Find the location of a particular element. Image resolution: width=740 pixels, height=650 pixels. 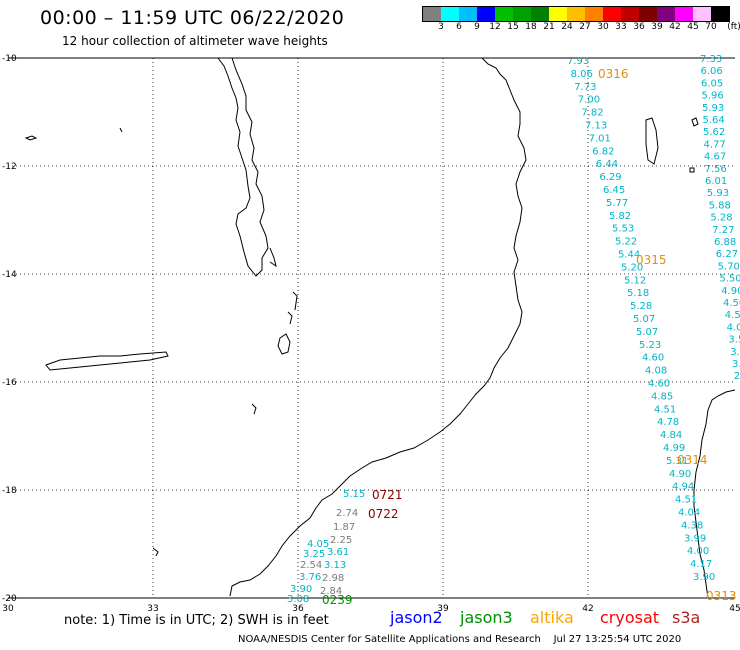

color-scale-bar is located at coordinates (576, 14).